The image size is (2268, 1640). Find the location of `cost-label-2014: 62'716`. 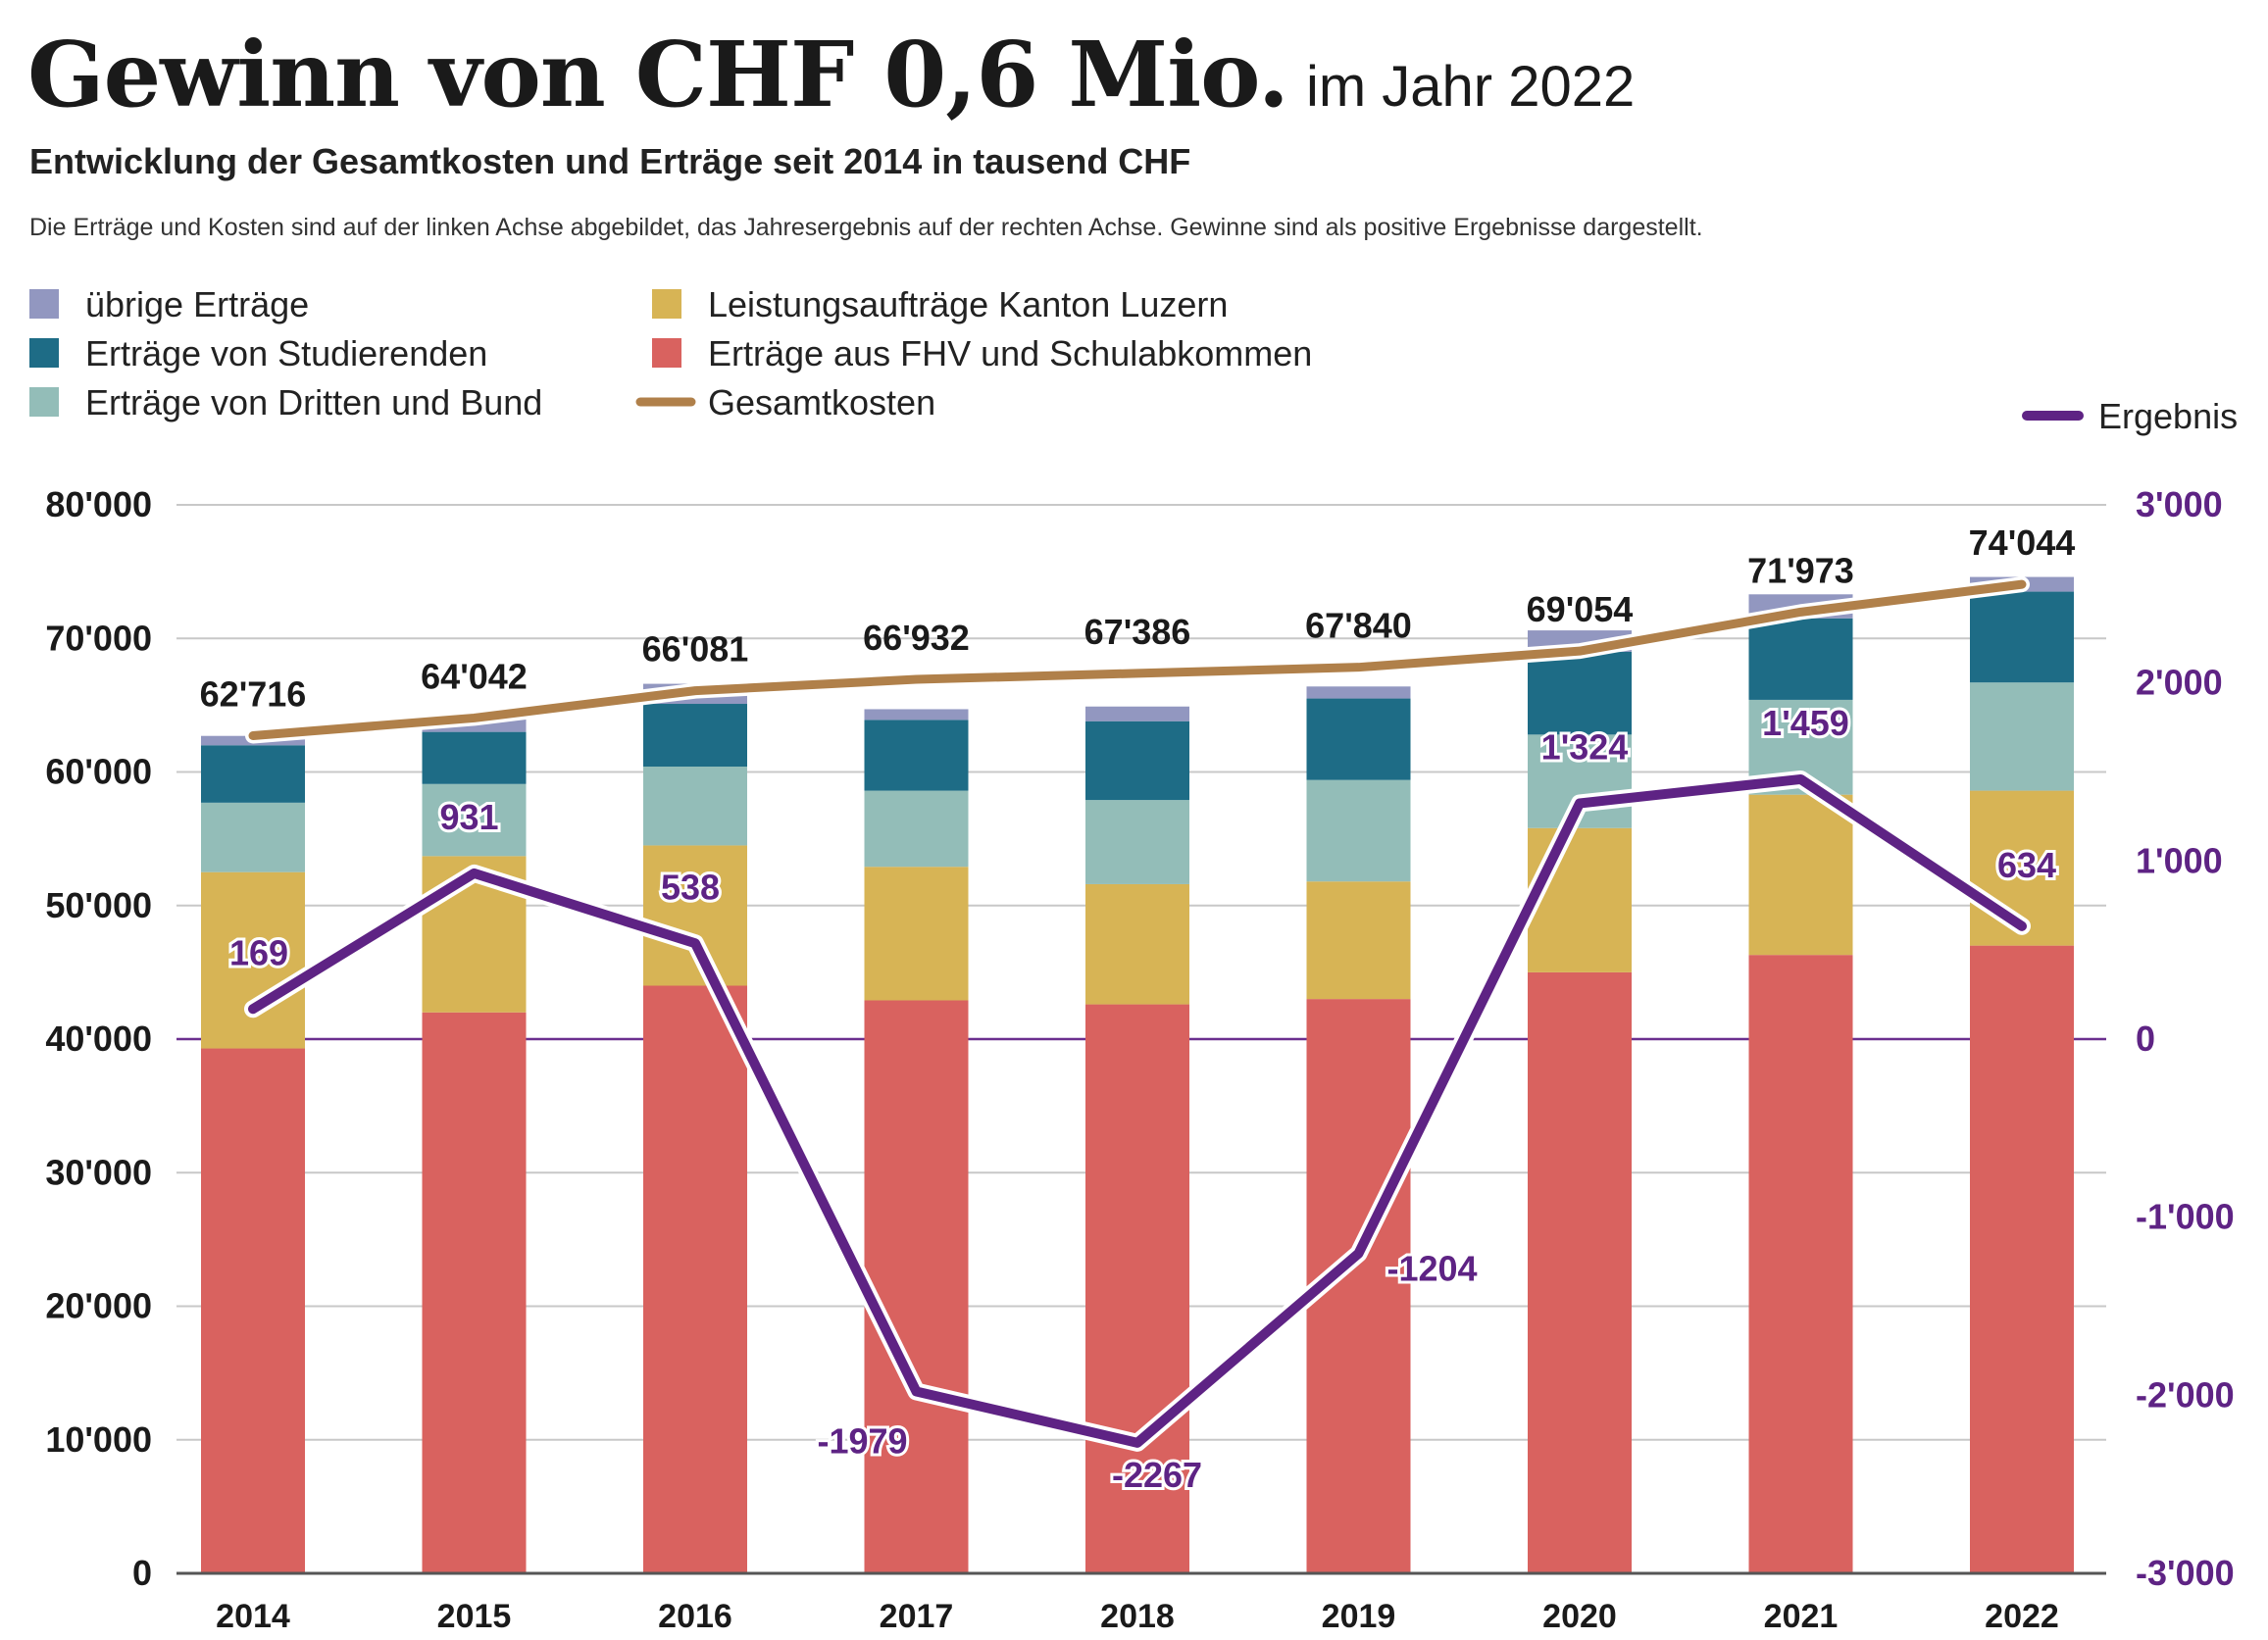

cost-label-2014: 62'716 is located at coordinates (253, 693).